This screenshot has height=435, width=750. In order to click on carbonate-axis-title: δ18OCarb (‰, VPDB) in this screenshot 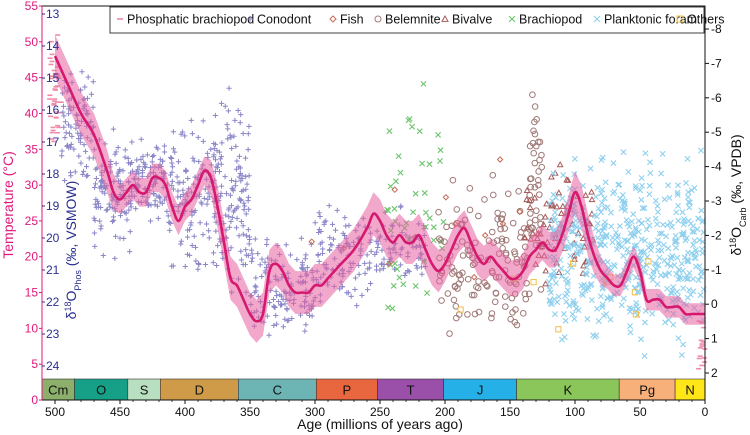, I will do `click(738, 194)`.